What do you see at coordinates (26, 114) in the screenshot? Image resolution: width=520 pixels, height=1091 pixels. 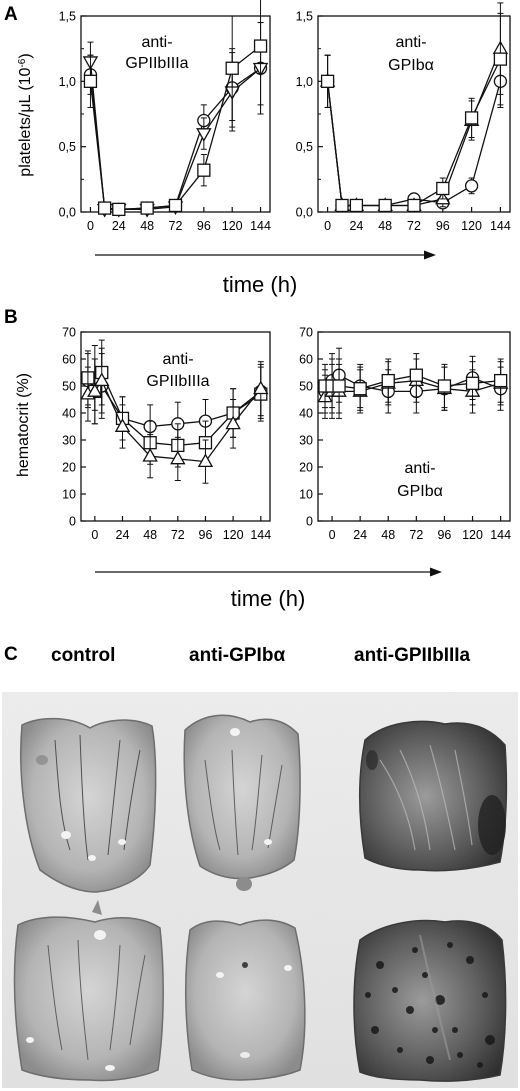 I see `y-axis-label-platelets: platelets/μL (10-6)` at bounding box center [26, 114].